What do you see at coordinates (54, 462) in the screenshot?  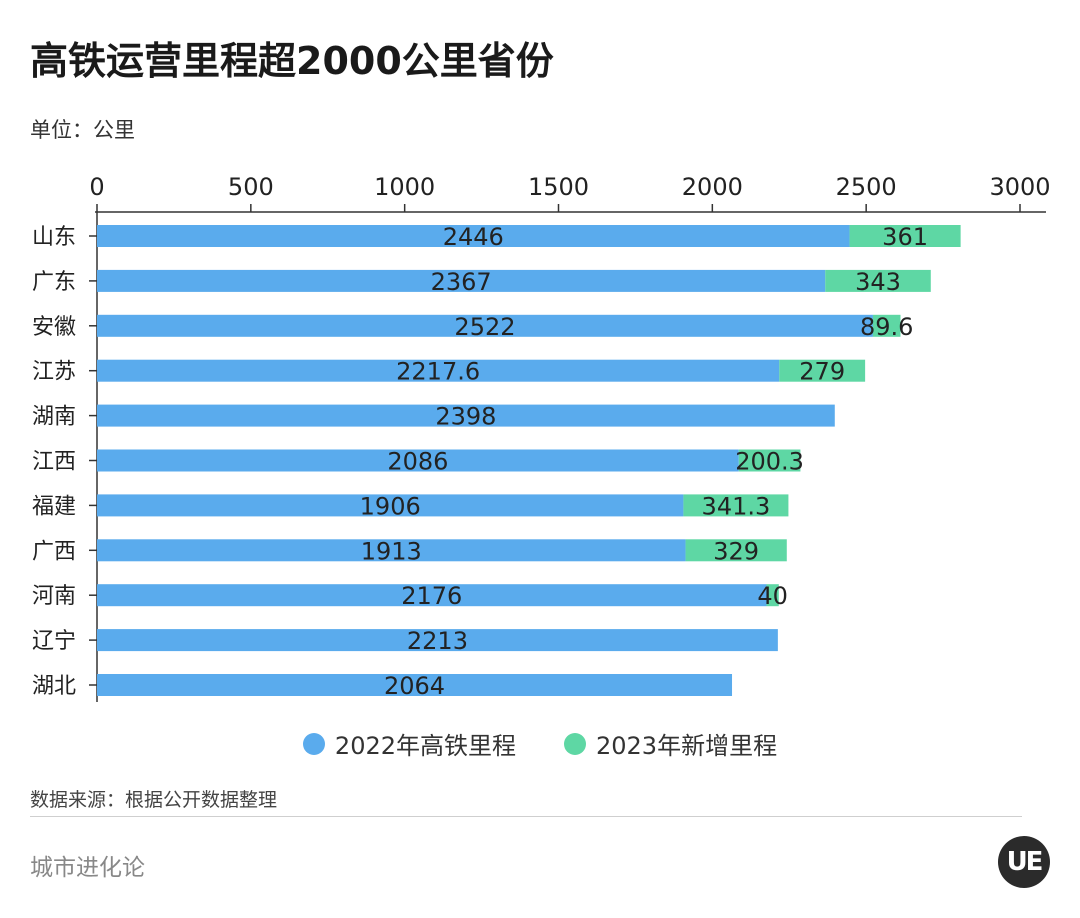 I see `category-label: 江西` at bounding box center [54, 462].